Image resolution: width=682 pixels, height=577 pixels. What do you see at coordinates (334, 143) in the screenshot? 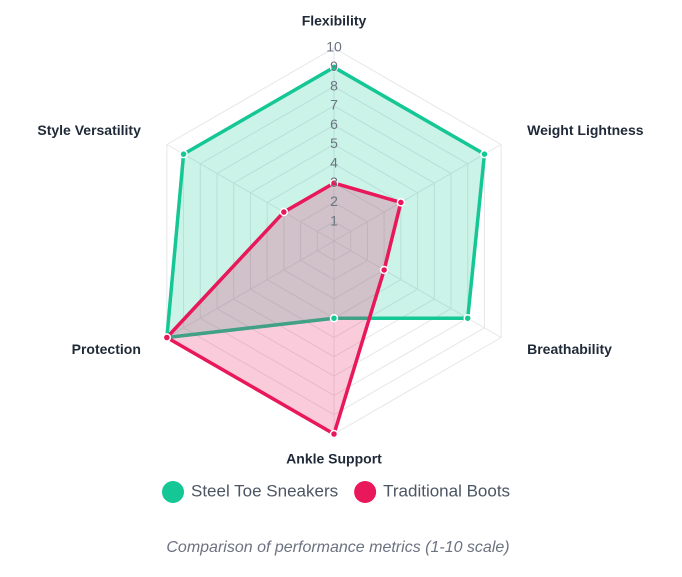
I see `r-tick-label: 5` at bounding box center [334, 143].